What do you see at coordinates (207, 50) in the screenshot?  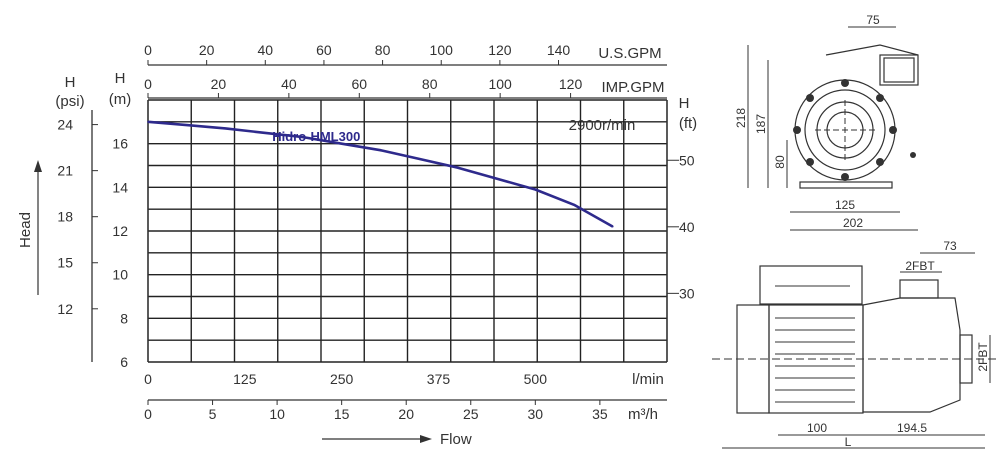 I see `usgpm-tick-label: 20` at bounding box center [207, 50].